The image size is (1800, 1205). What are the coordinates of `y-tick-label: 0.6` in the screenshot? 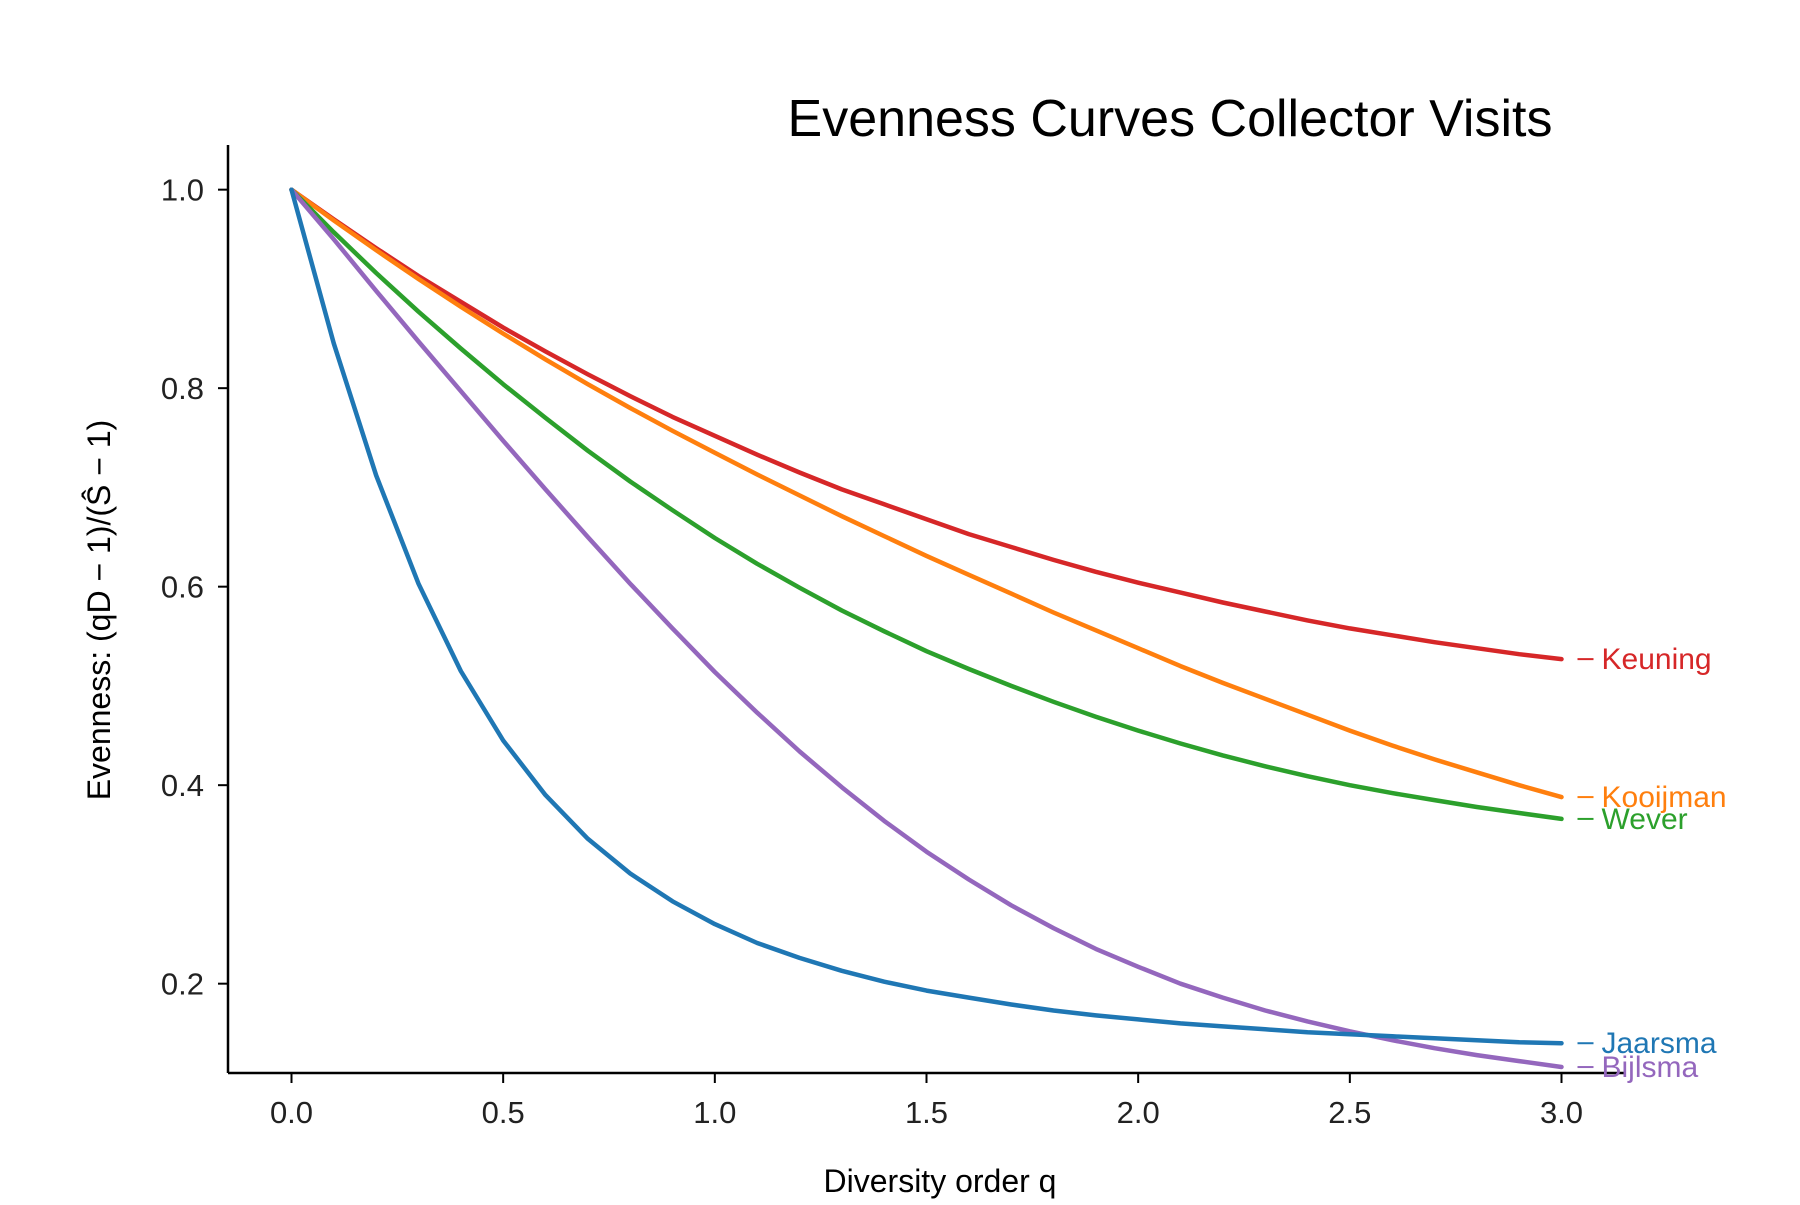 It's located at (182, 587).